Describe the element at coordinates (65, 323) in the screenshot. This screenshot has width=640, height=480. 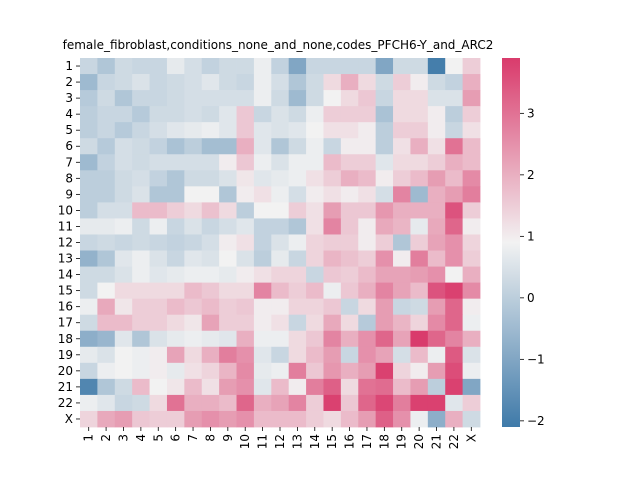
I see `y-tick-label: 17` at that location.